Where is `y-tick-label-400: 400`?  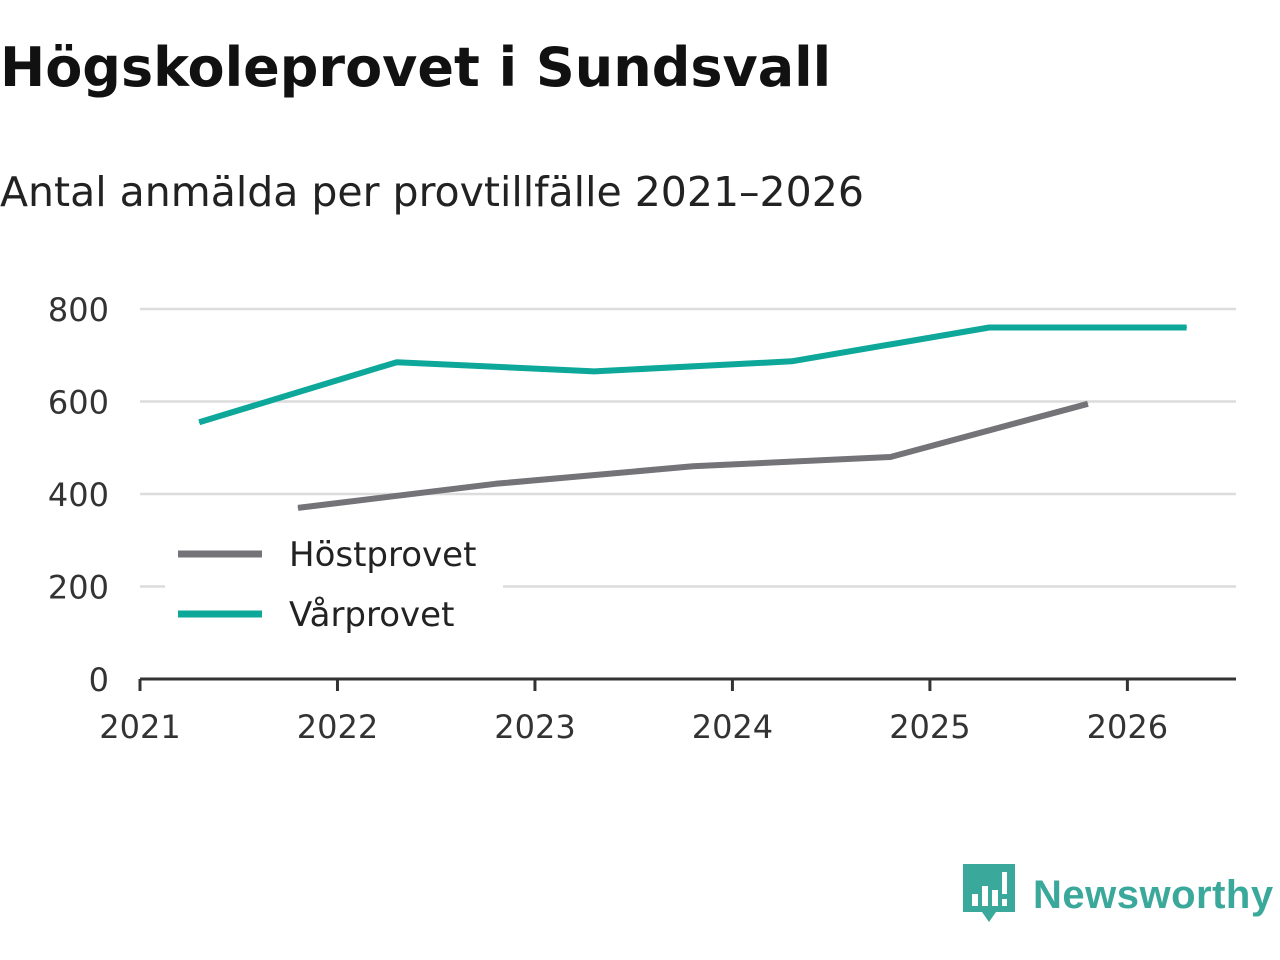
y-tick-label-400: 400 is located at coordinates (78, 495).